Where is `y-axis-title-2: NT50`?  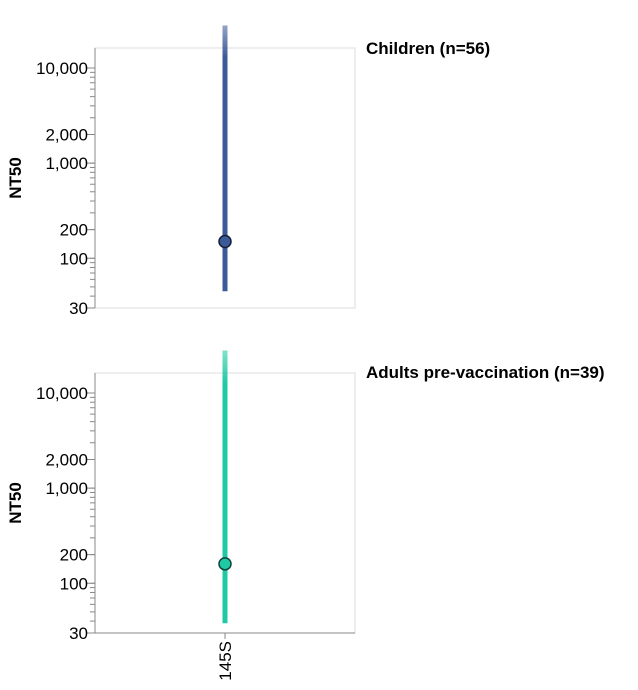 y-axis-title-2: NT50 is located at coordinates (15, 503).